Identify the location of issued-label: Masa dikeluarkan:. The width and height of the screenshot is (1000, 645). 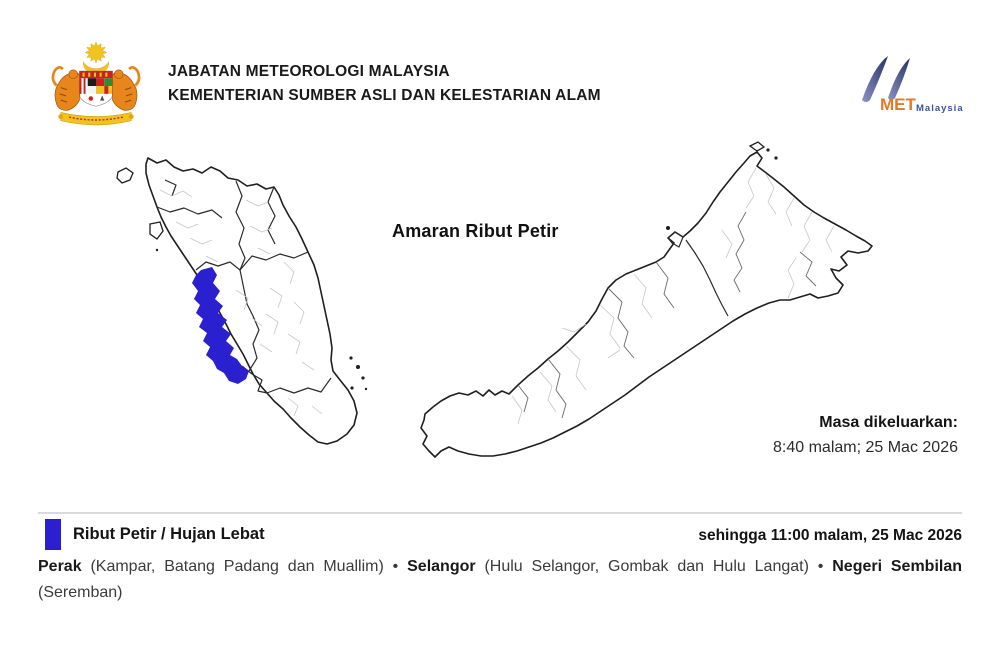
(888, 422).